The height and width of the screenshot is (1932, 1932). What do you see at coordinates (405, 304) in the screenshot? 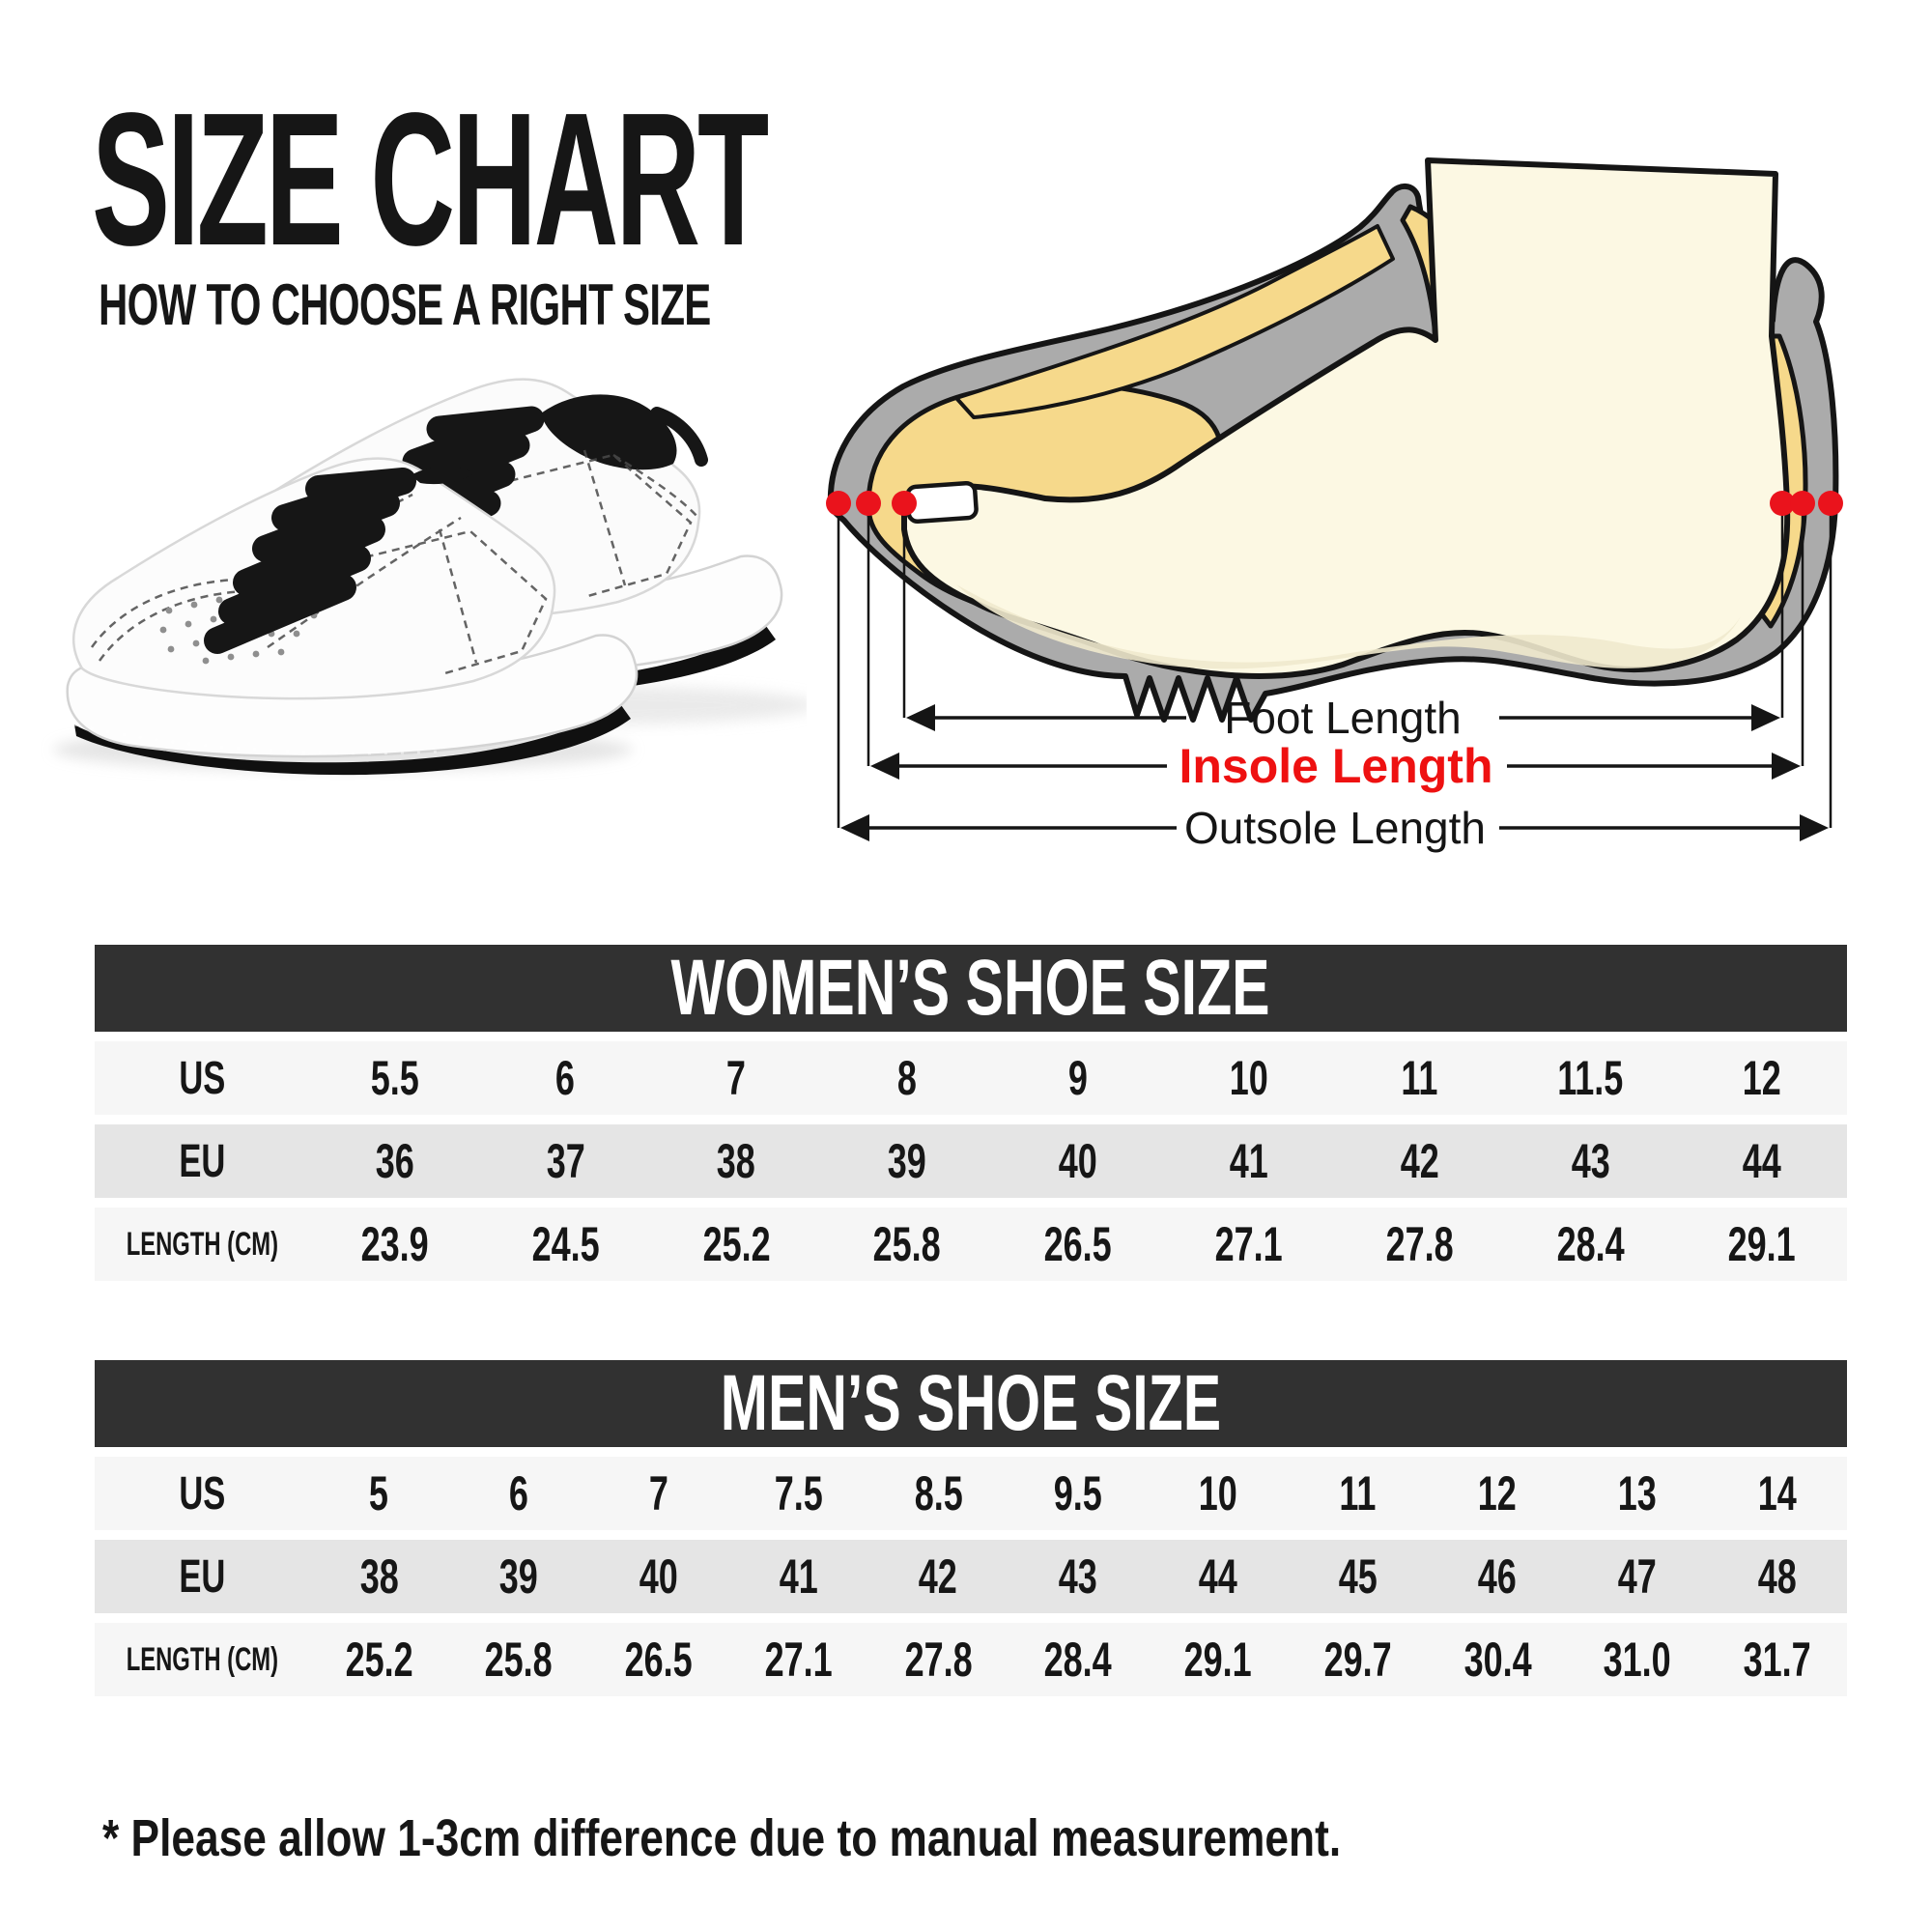
I see `page-subtitle: HOW TO CHOOSE A RIGHT SIZE` at bounding box center [405, 304].